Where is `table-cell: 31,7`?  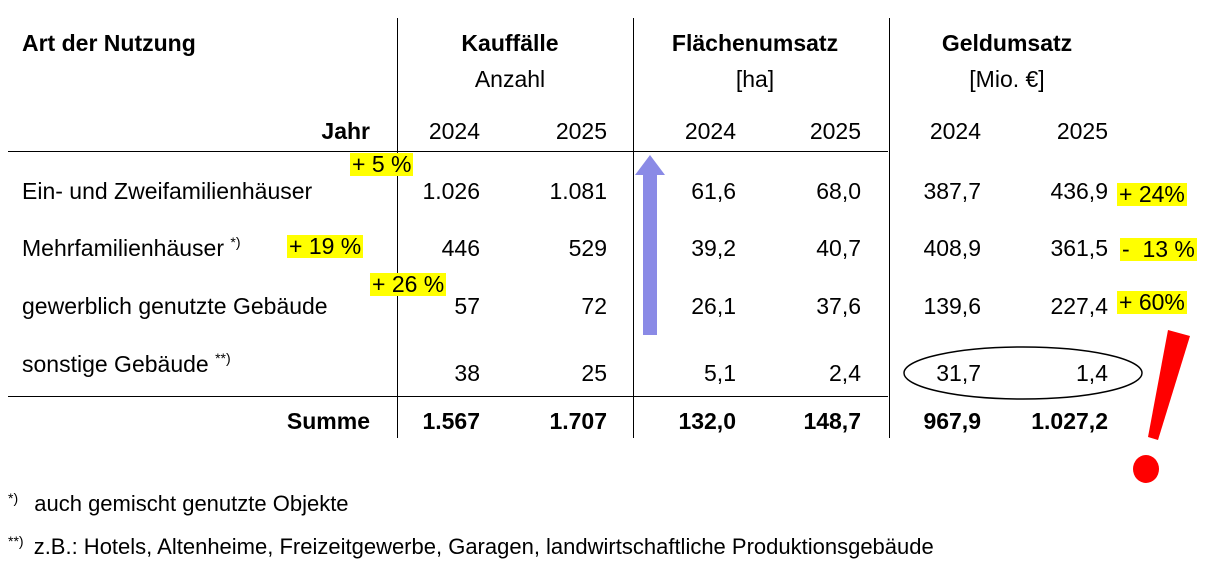
table-cell: 31,7 is located at coordinates (958, 373).